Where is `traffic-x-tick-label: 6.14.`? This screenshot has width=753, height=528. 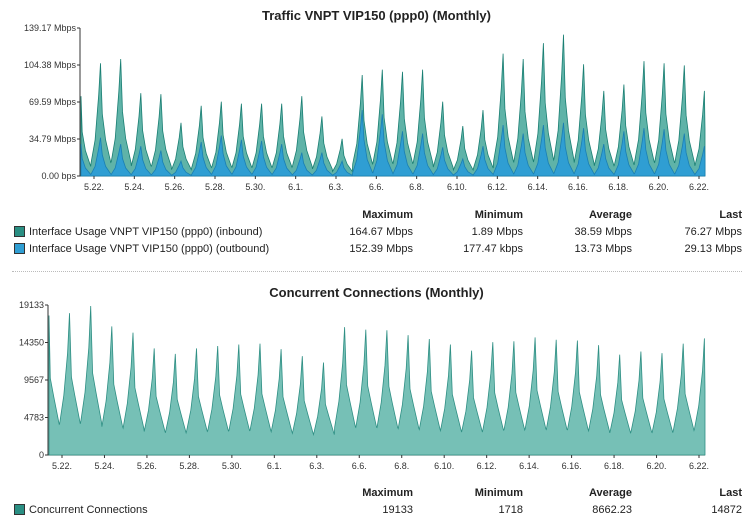 traffic-x-tick-label: 6.14. is located at coordinates (538, 187).